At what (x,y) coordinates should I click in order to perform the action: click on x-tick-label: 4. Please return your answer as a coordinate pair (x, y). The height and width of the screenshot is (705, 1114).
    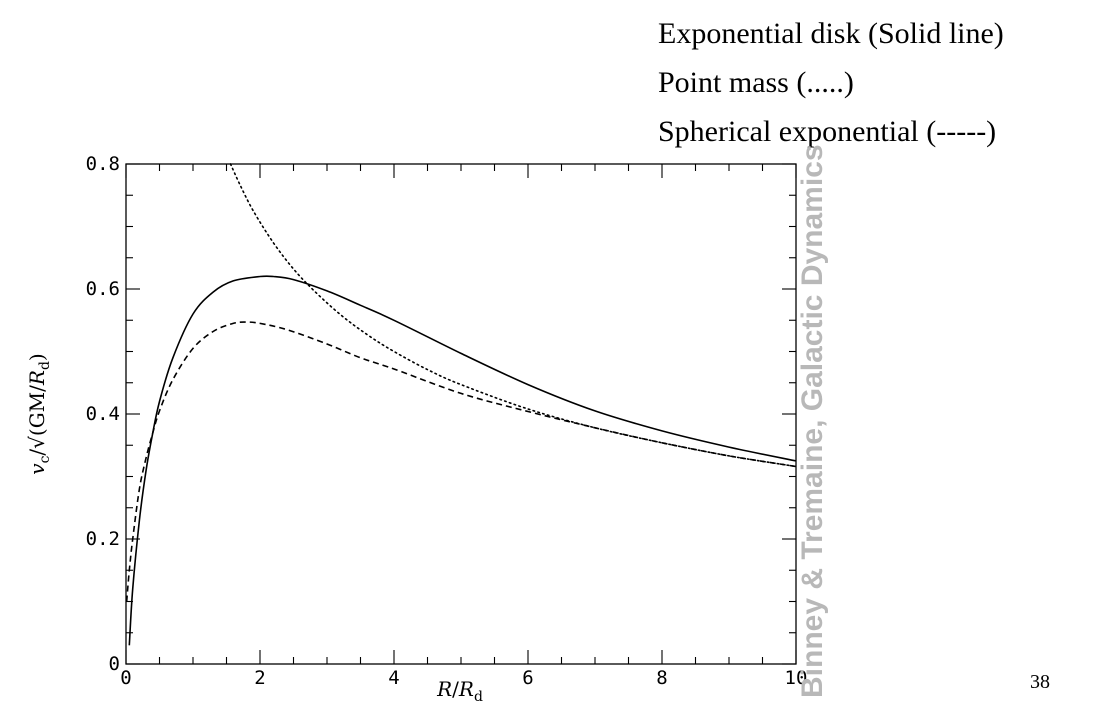
    Looking at the image, I should click on (393, 678).